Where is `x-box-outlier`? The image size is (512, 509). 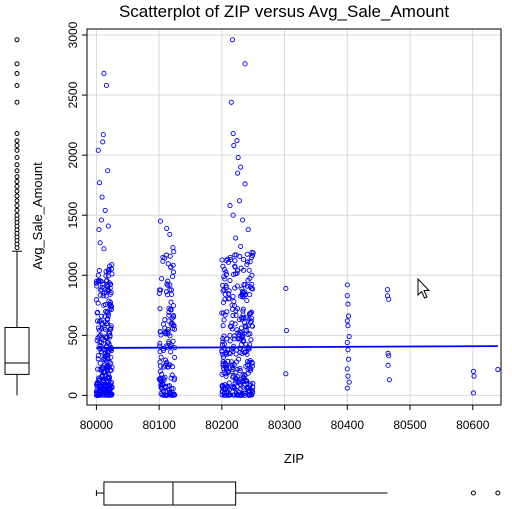 x-box-outlier is located at coordinates (473, 493).